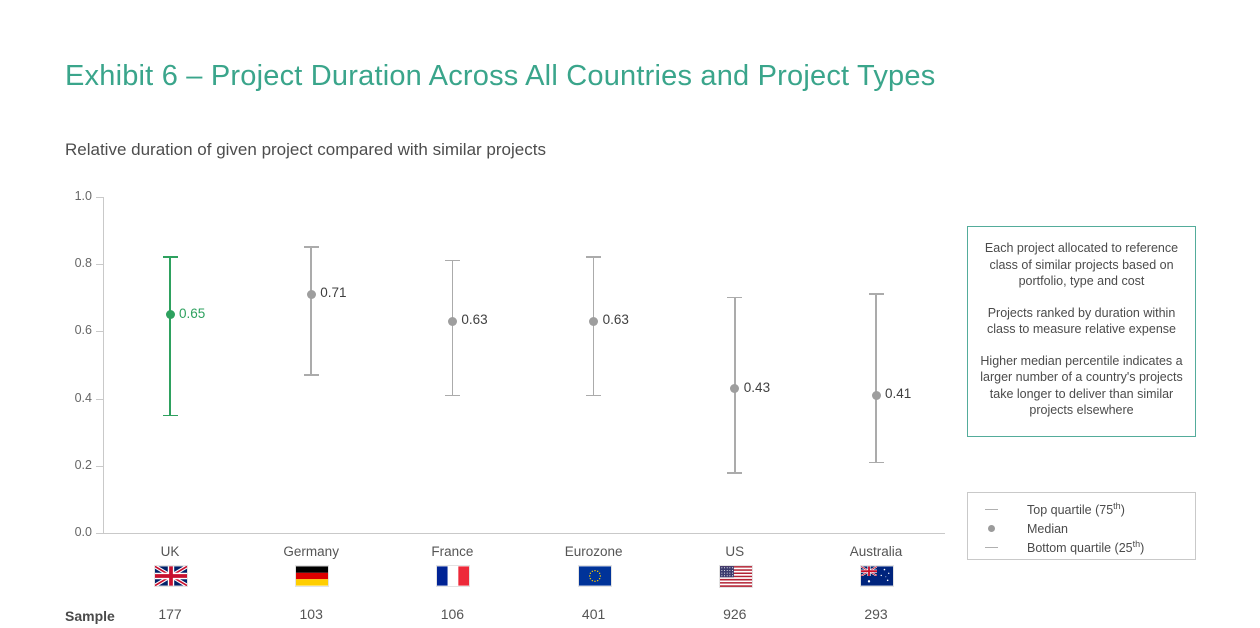 This screenshot has width=1260, height=628. Describe the element at coordinates (103, 365) in the screenshot. I see `y-axis-line` at that location.